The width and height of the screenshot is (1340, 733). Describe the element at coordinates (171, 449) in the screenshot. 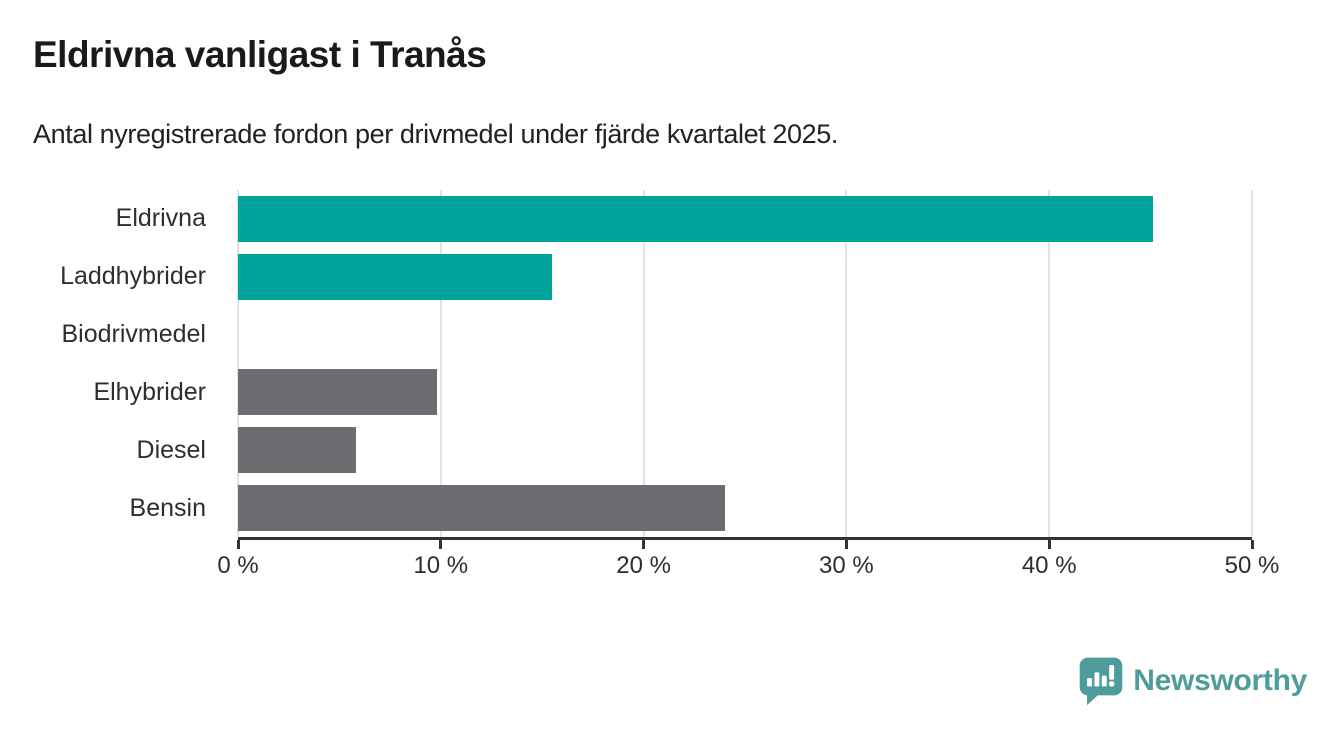

I see `category-label: Diesel` at that location.